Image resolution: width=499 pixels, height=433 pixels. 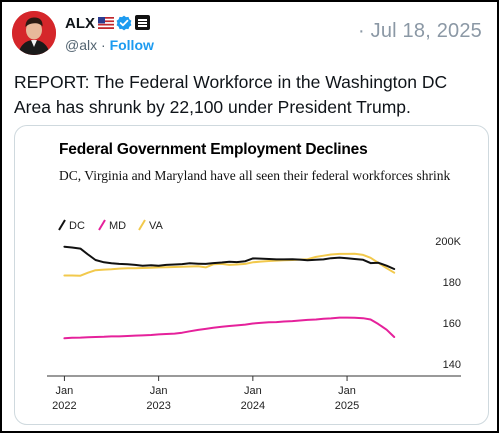 I want to click on handle-row: @alx · Follow, so click(x=109, y=45).